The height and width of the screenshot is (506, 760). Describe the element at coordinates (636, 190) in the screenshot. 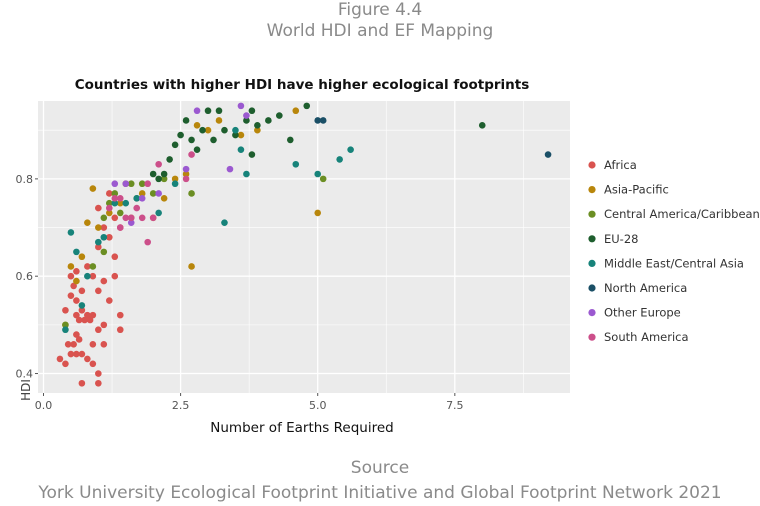

I see `legend-label: Asia-Pacific` at that location.